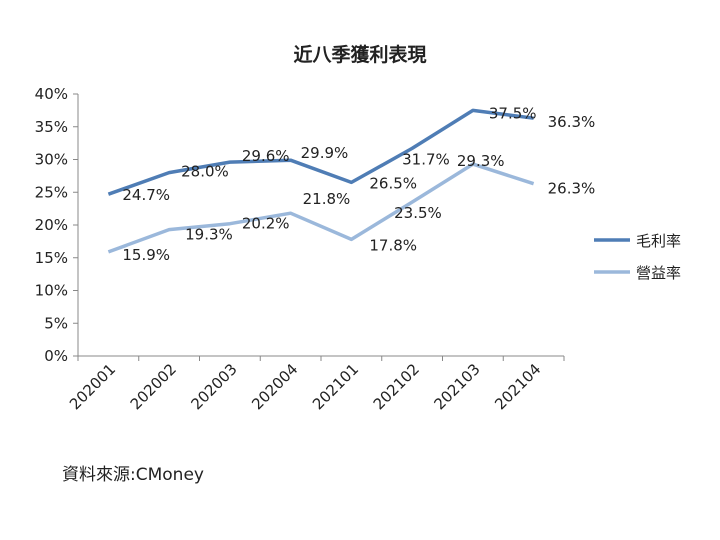 The width and height of the screenshot is (720, 540). Describe the element at coordinates (426, 159) in the screenshot. I see `data-label: 31.7%` at that location.